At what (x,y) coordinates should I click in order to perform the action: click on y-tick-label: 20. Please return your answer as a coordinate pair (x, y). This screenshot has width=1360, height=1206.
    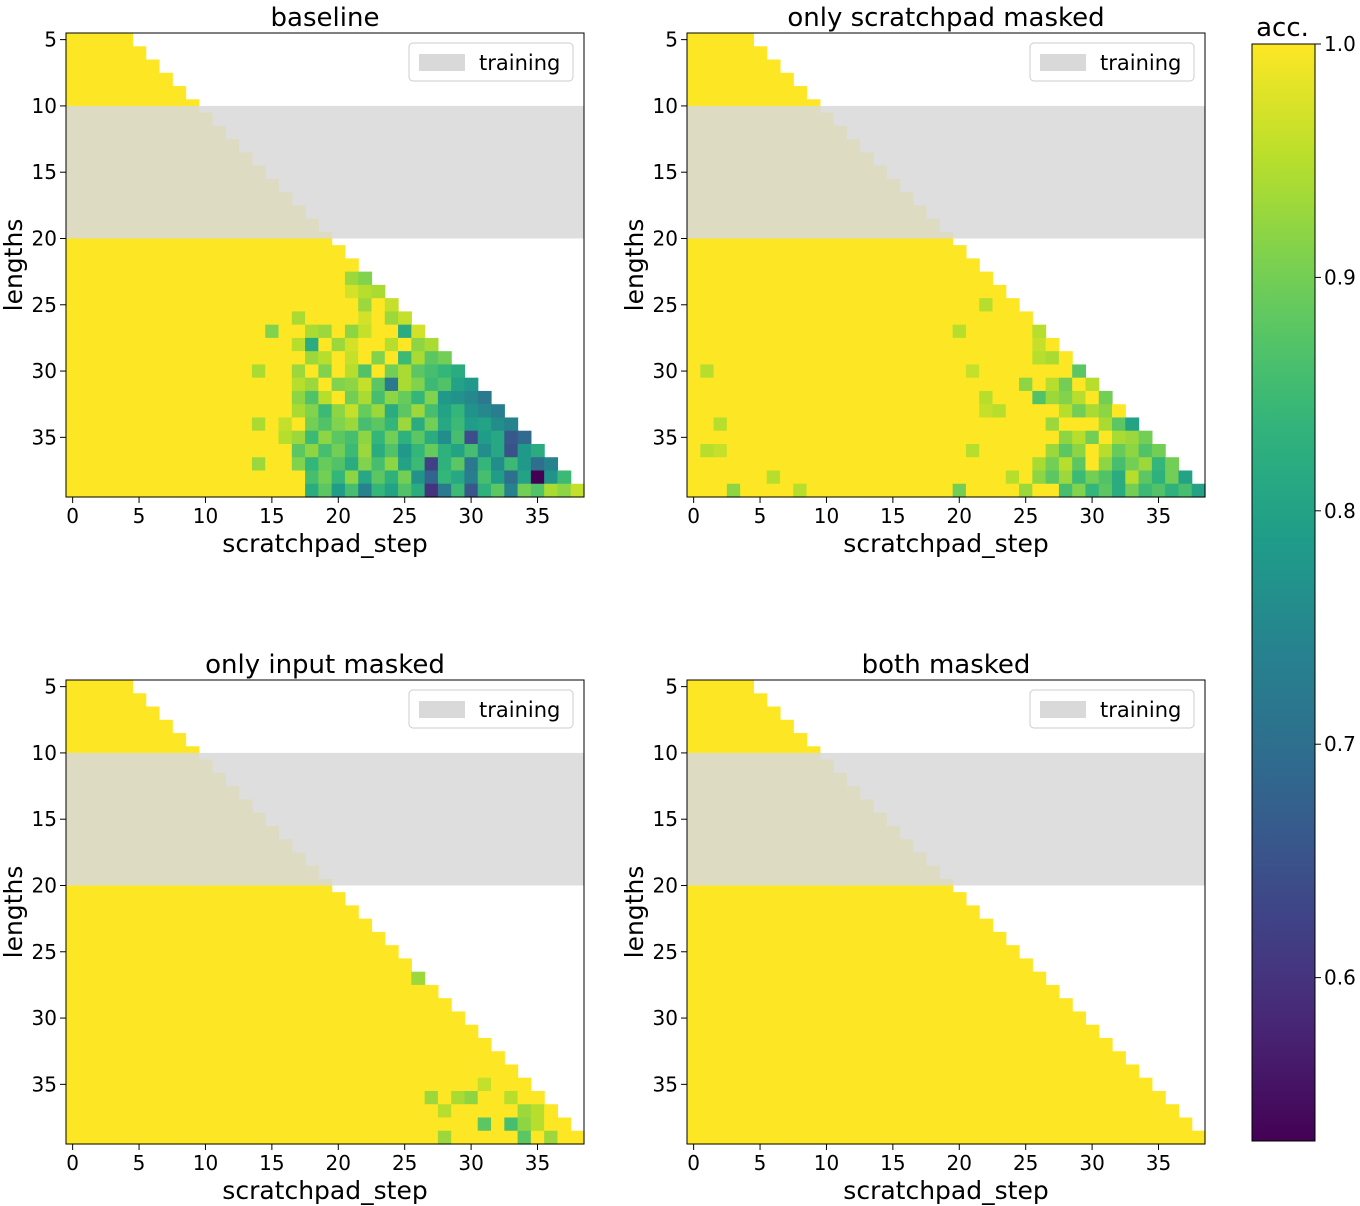
    Looking at the image, I should click on (44, 238).